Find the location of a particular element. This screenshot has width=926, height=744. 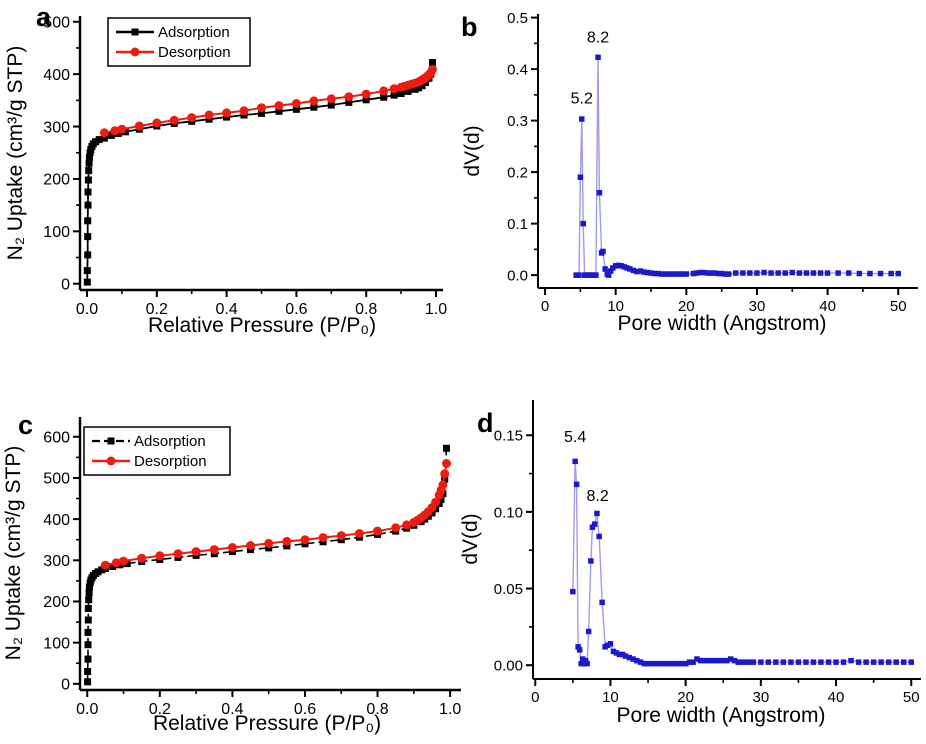

x-tick-label: 0.8 is located at coordinates (366, 309).